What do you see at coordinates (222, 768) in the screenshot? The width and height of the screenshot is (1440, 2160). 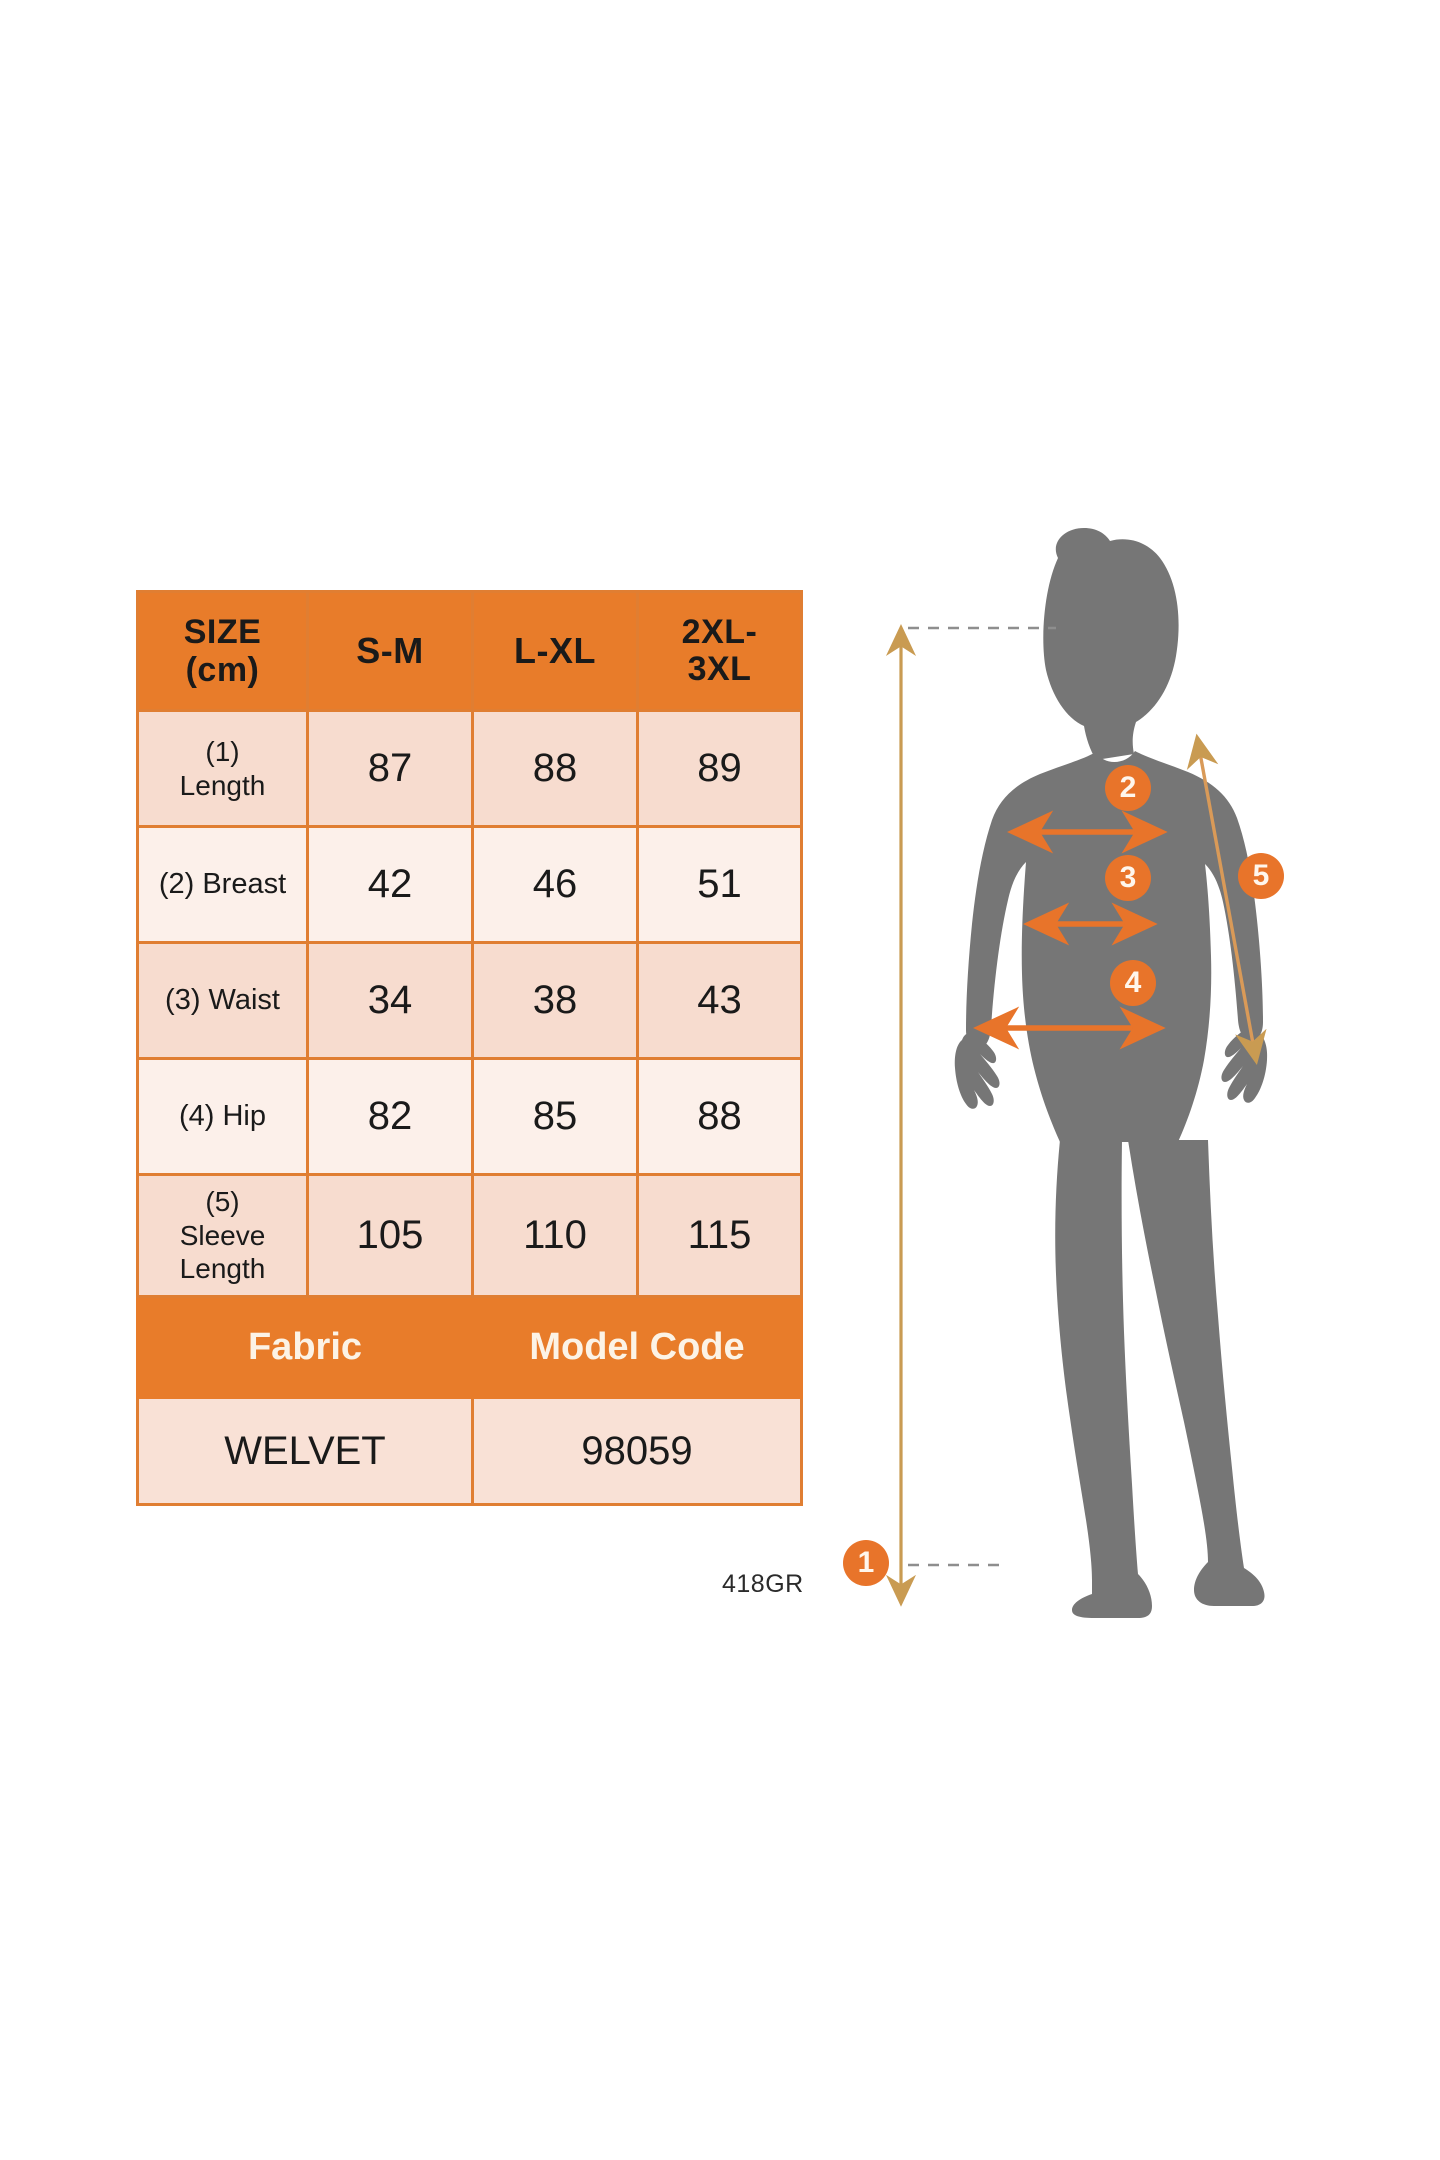 I see `row-label-length: (1) Length` at bounding box center [222, 768].